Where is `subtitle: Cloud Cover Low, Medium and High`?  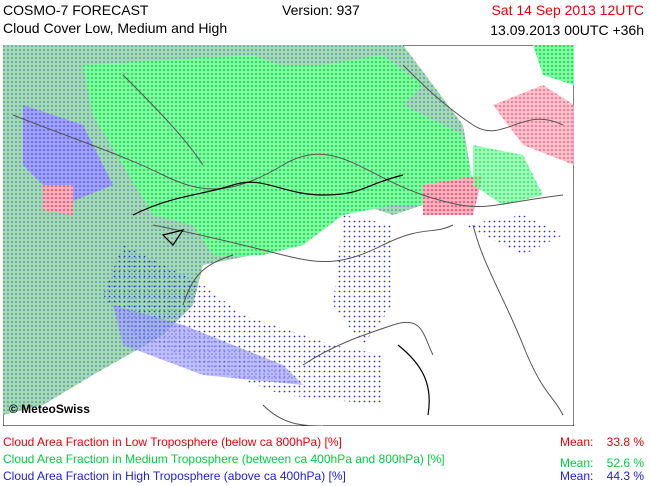 subtitle: Cloud Cover Low, Medium and High is located at coordinates (115, 28).